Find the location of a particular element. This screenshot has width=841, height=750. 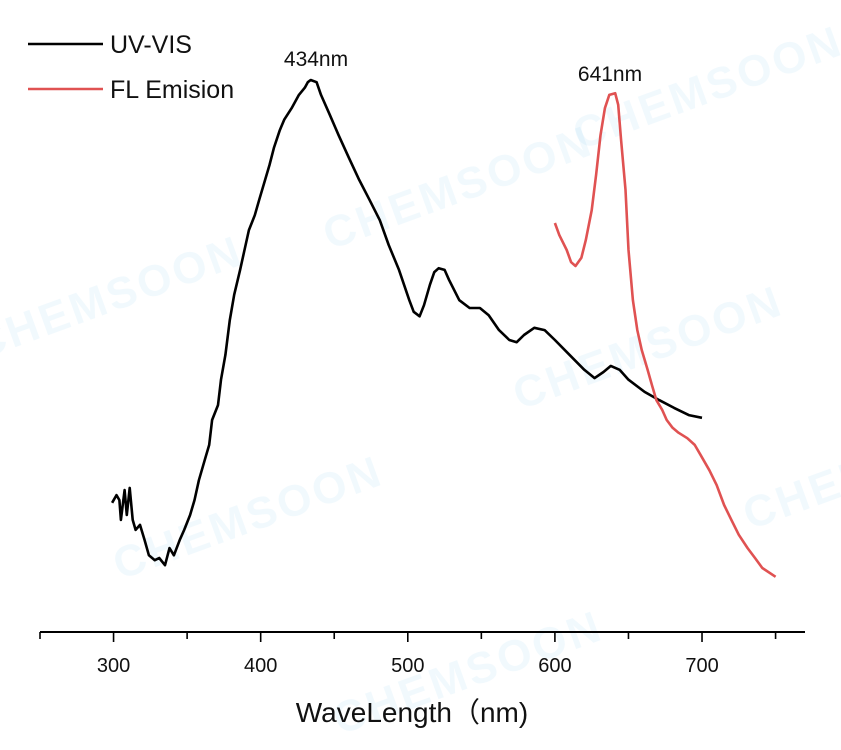

annotation-641nm: 641nm is located at coordinates (610, 74).